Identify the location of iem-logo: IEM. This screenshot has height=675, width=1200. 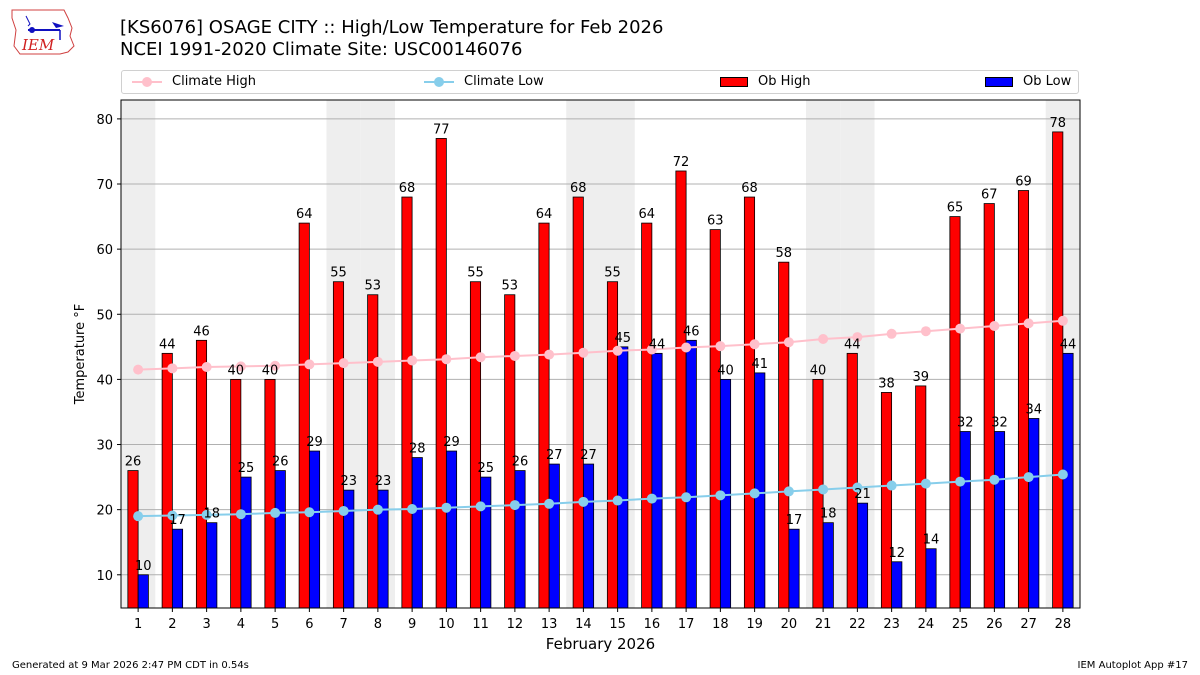
(43, 32).